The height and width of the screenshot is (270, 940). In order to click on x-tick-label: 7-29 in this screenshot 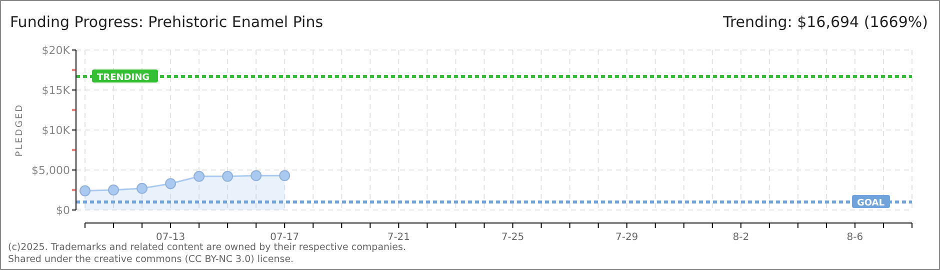, I will do `click(626, 237)`.